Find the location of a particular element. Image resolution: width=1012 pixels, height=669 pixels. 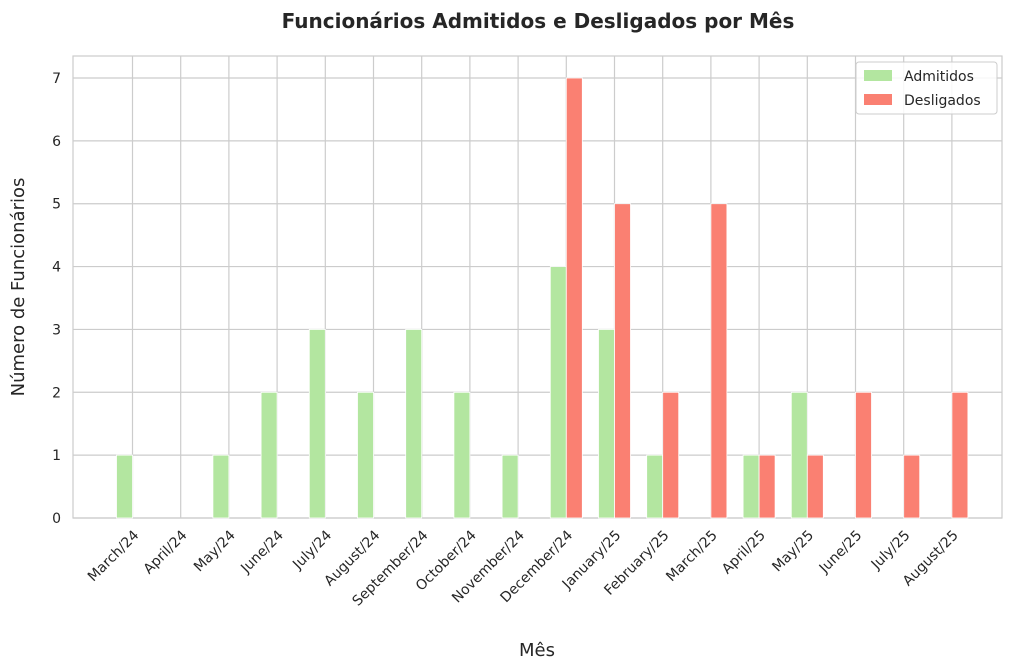

x-tick-label: July/24 is located at coordinates (312, 550).